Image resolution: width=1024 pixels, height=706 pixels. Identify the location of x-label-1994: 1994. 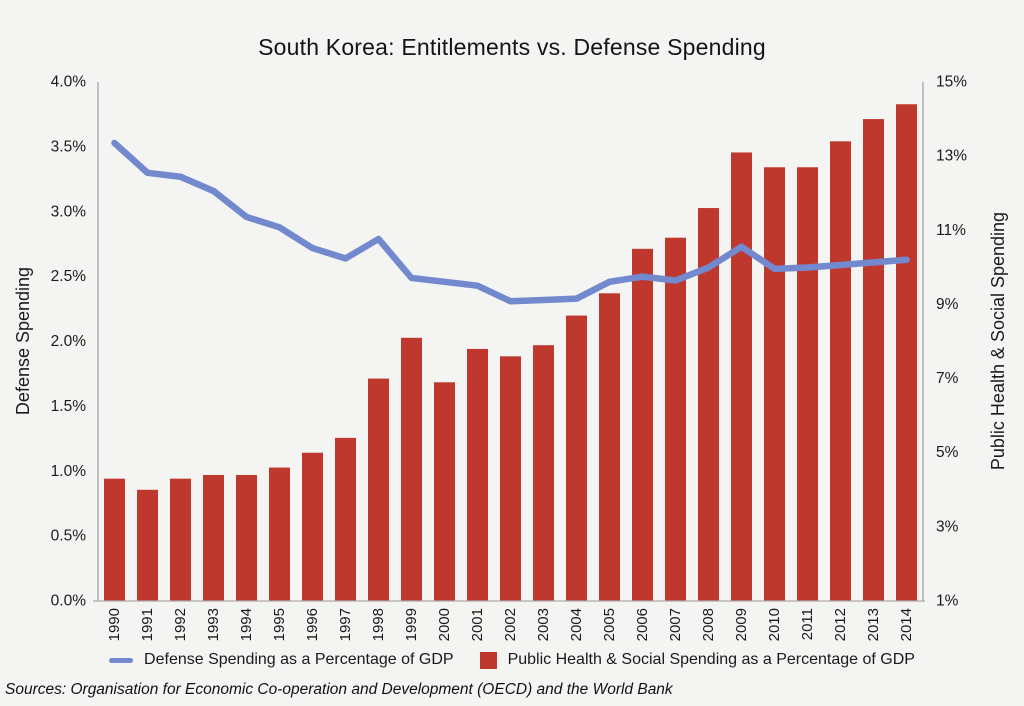
(246, 624).